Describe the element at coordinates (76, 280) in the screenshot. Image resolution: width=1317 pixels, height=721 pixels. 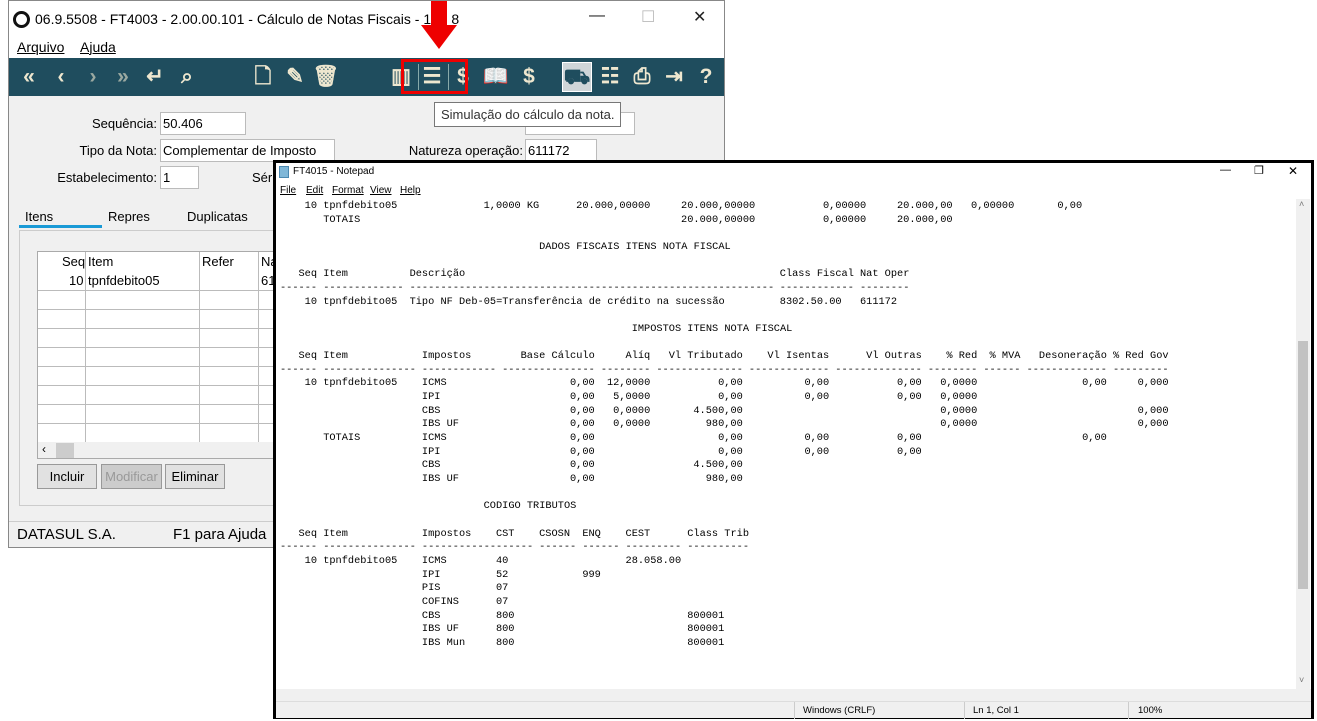
I see `grid-cell-seq: 10` at that location.